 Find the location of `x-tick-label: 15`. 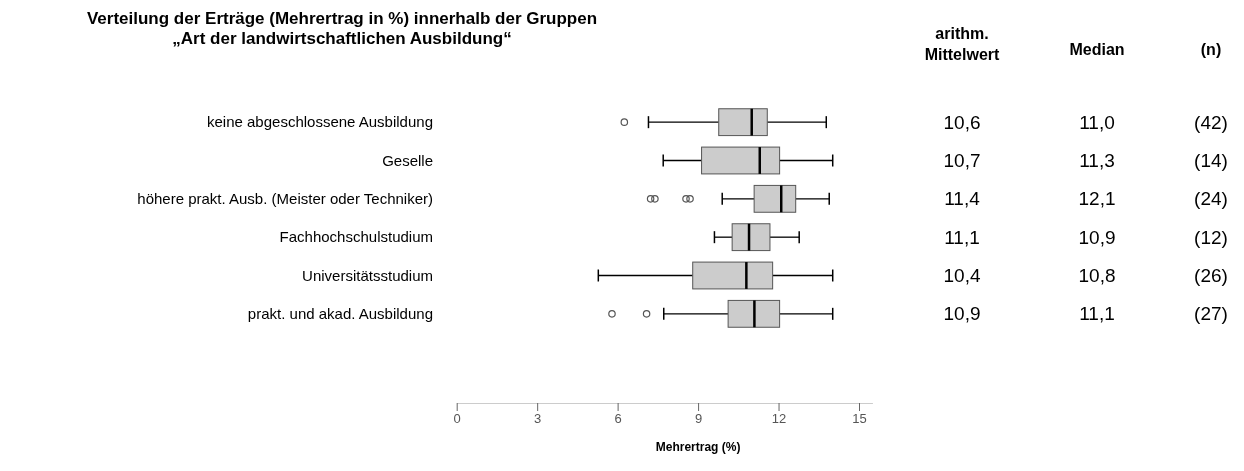

x-tick-label: 15 is located at coordinates (859, 419).